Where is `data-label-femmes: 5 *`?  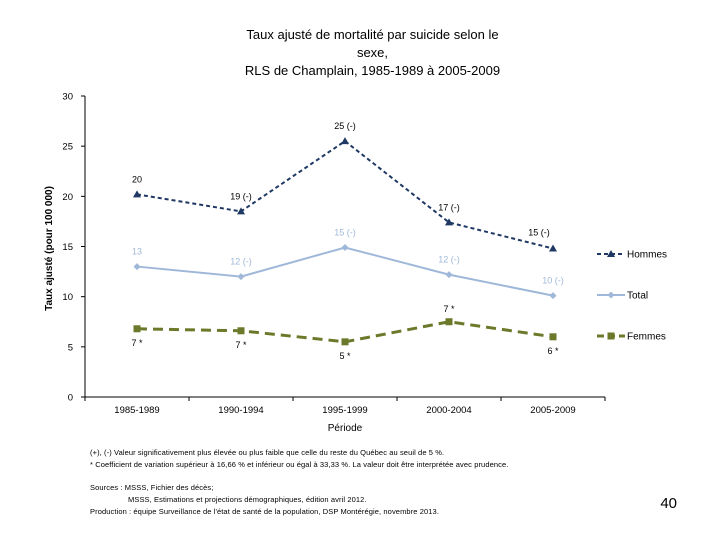
data-label-femmes: 5 * is located at coordinates (345, 356).